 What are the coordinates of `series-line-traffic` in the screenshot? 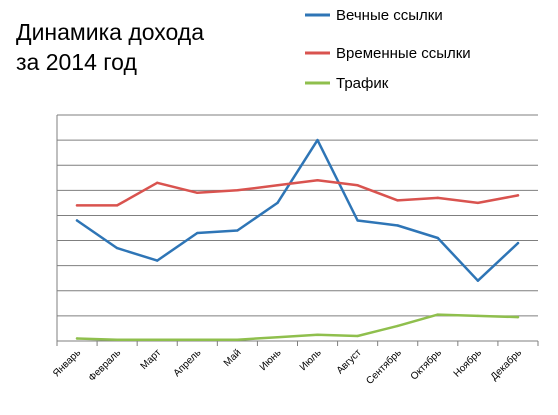 It's located at (297, 327).